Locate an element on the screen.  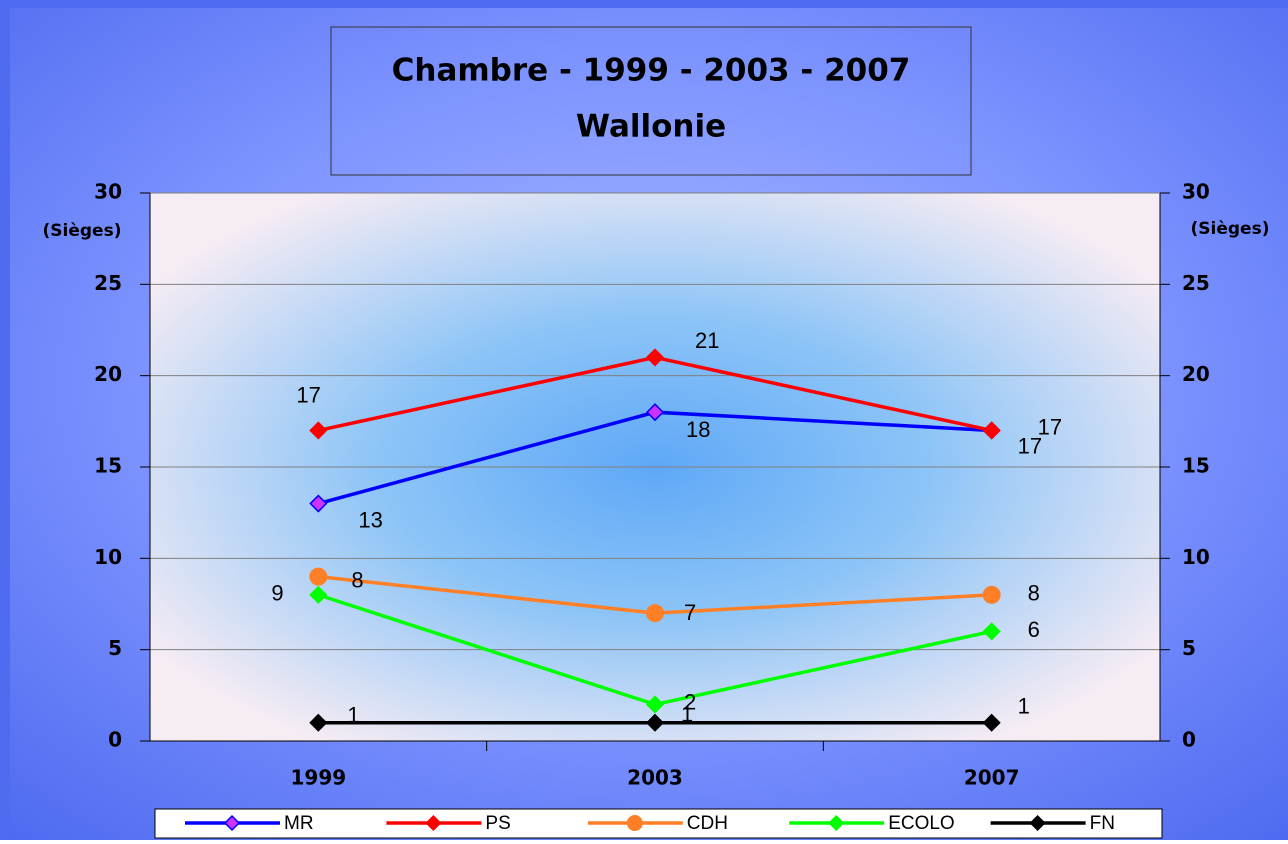
legend-label: MR is located at coordinates (299, 823).